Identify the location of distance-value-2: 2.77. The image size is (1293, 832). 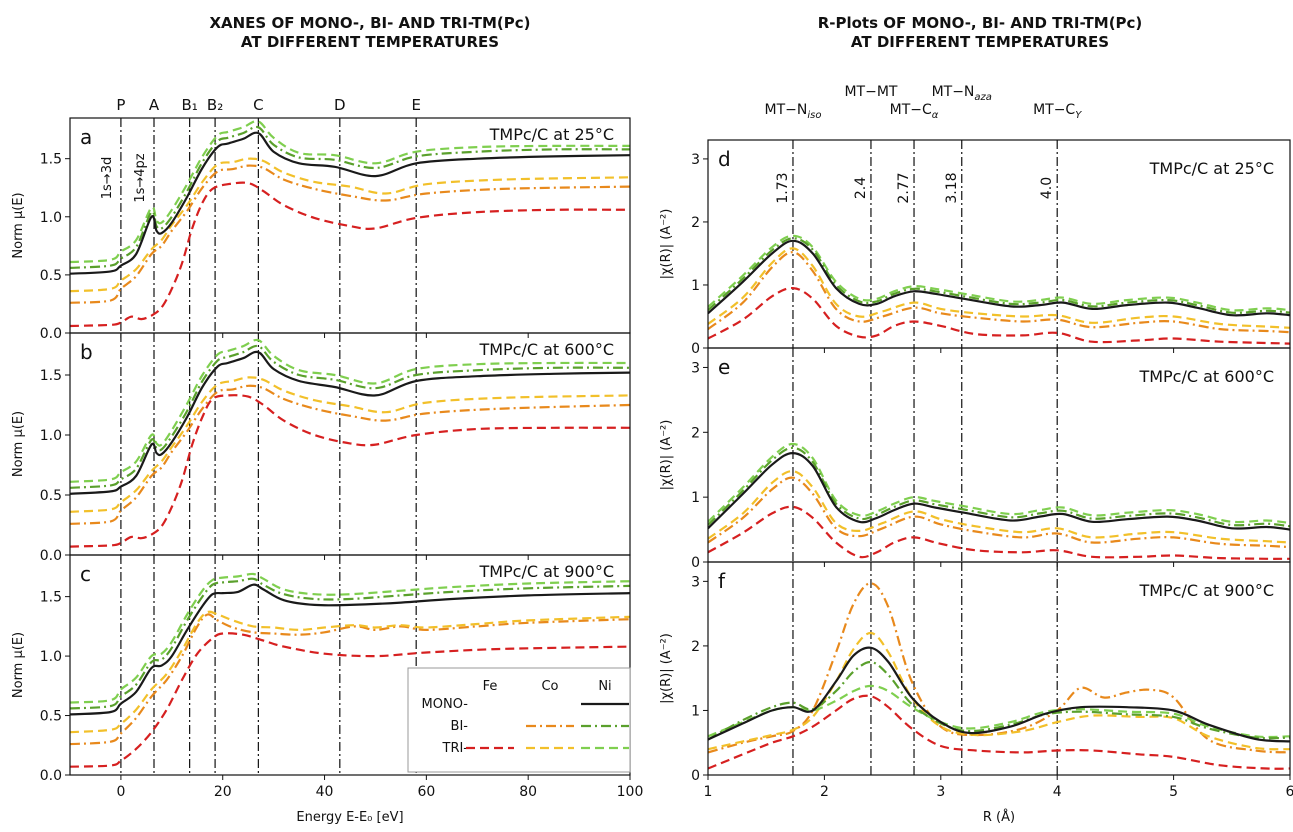
(904, 187).